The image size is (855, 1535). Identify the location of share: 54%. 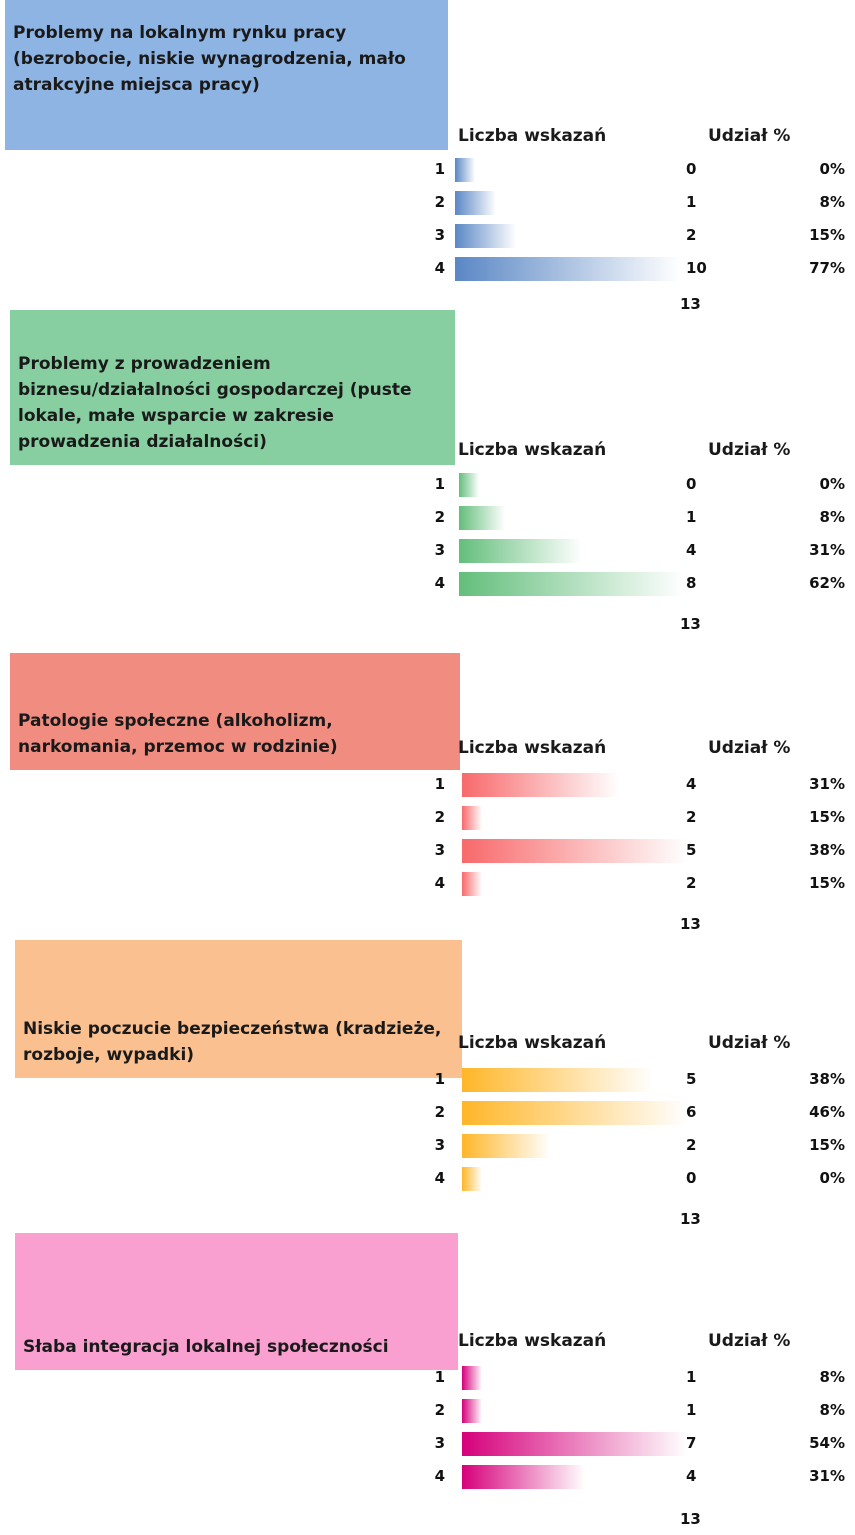
(827, 1443).